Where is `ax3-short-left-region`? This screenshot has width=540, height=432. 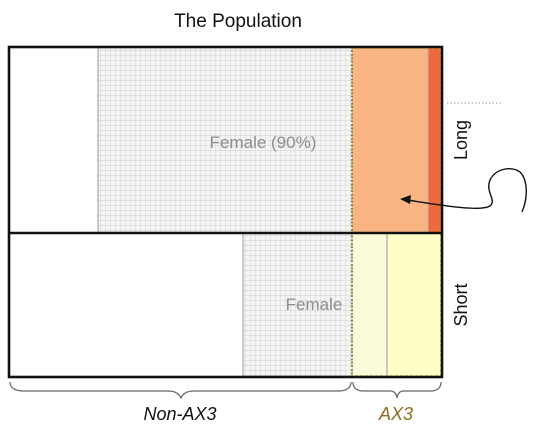 ax3-short-left-region is located at coordinates (369, 305).